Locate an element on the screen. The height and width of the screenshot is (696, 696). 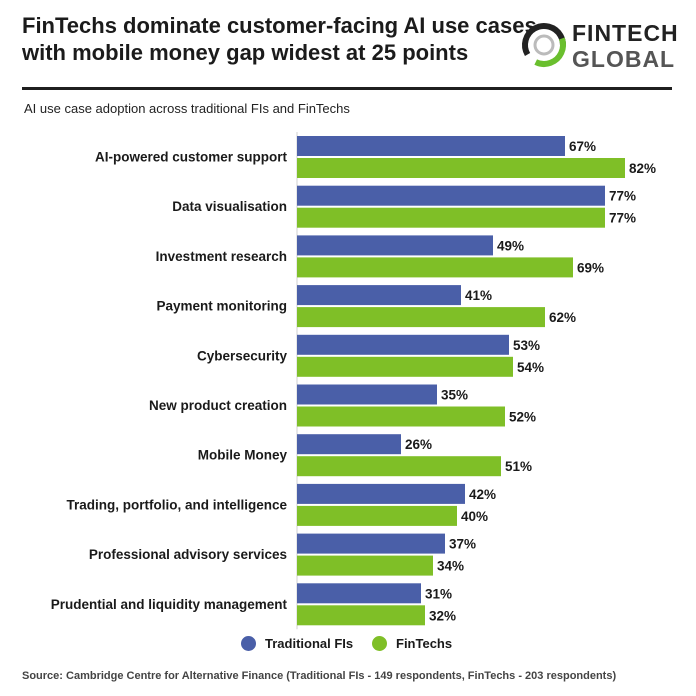
bar-traditional-prudential-and-liquidity-management is located at coordinates (359, 593).